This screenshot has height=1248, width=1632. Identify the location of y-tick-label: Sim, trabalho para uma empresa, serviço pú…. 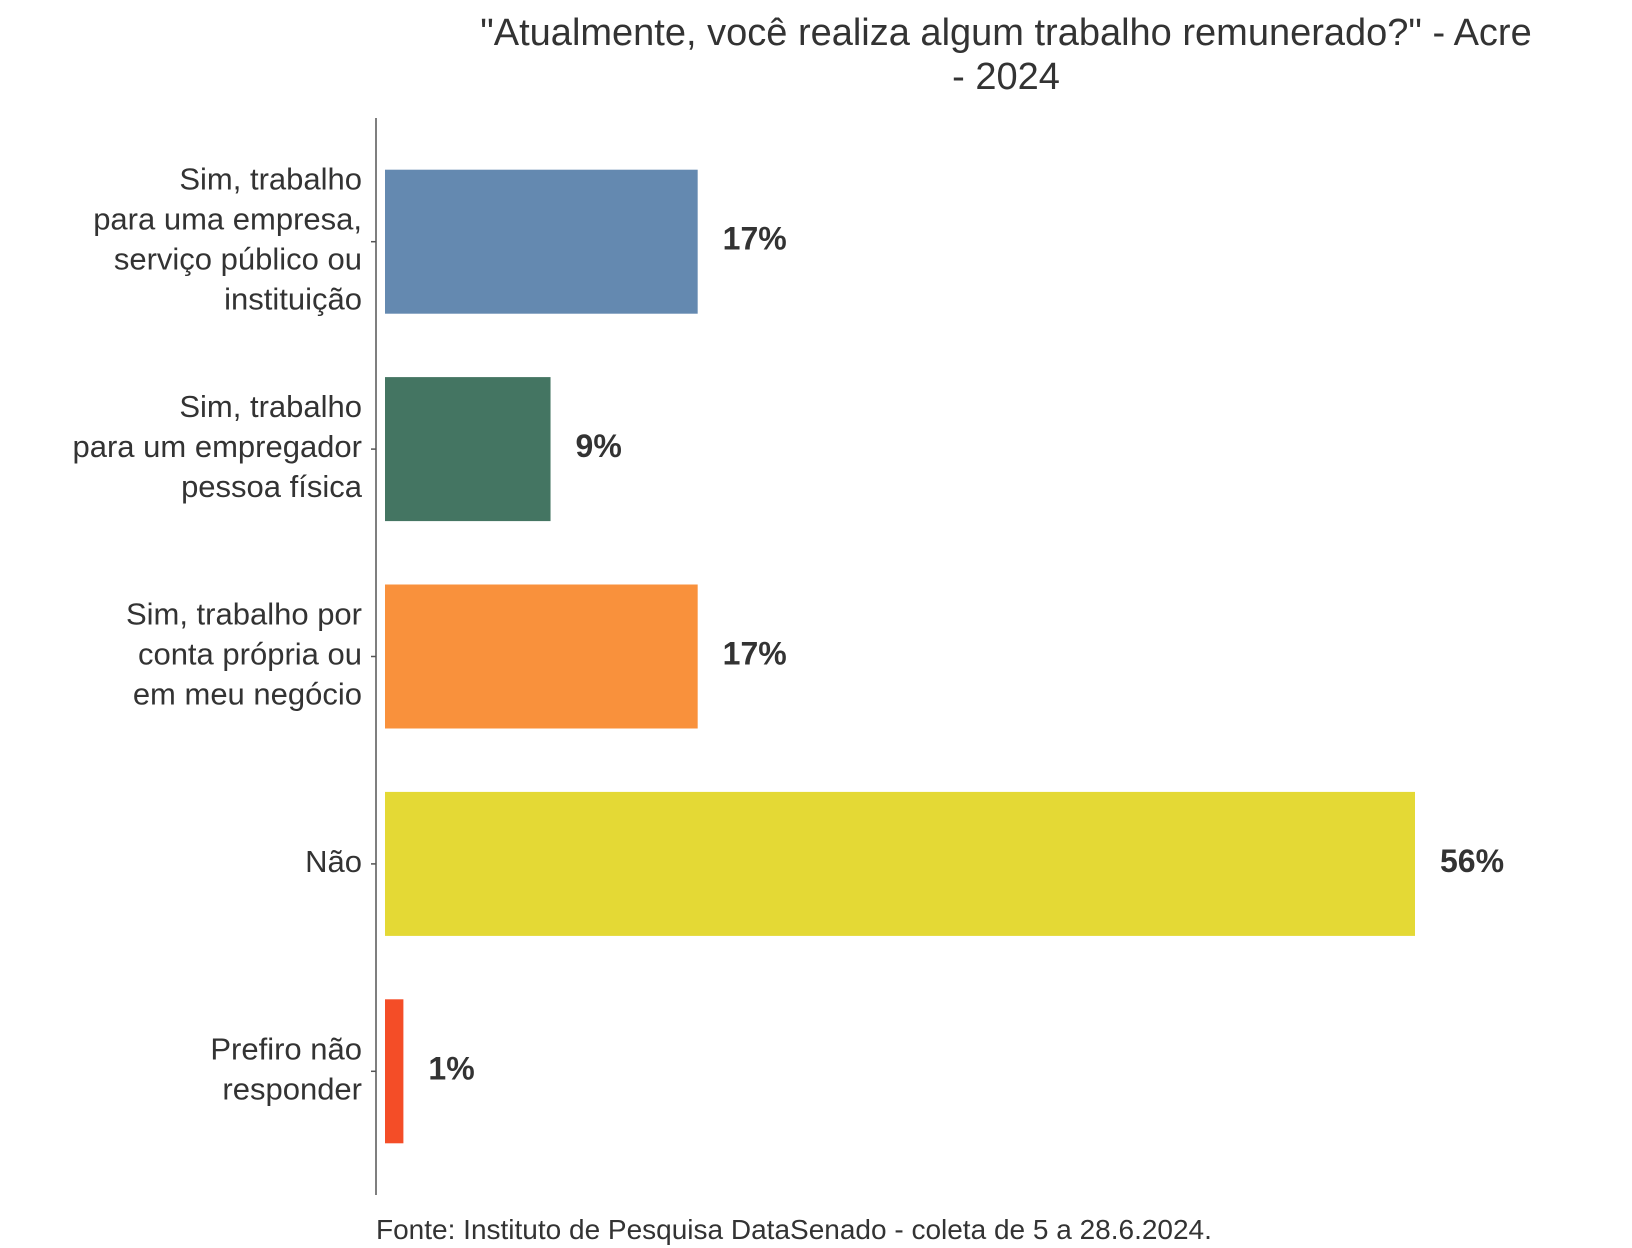
(227, 239).